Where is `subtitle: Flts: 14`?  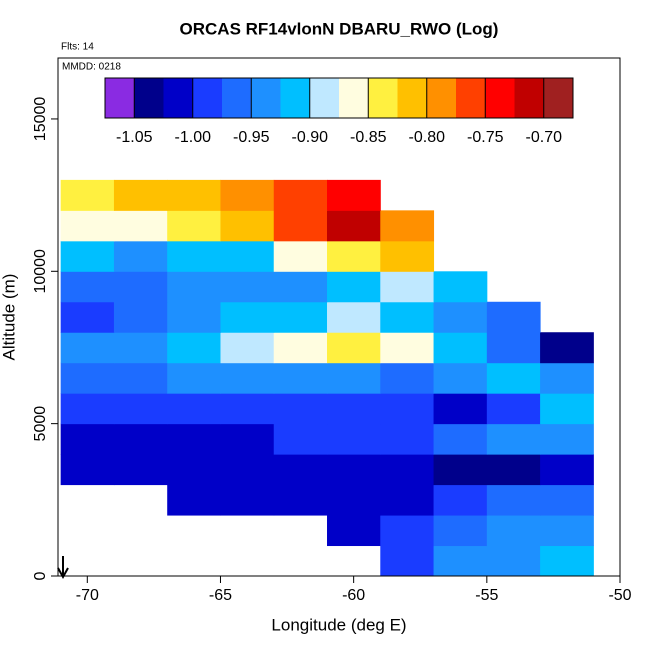 subtitle: Flts: 14 is located at coordinates (77, 47).